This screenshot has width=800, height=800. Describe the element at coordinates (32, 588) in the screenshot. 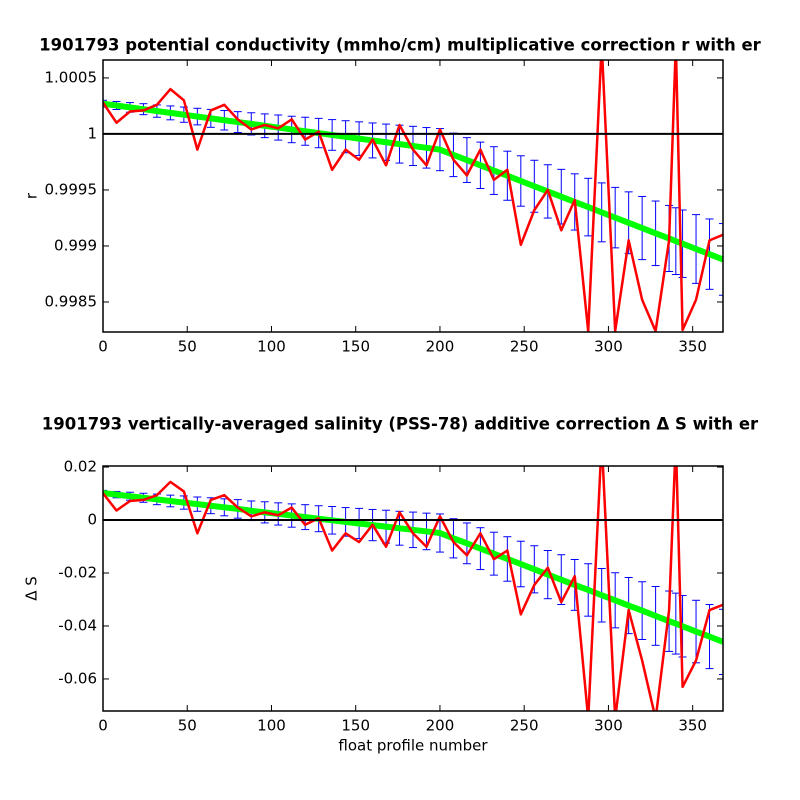

I see `y-axis-label: Δ S` at that location.